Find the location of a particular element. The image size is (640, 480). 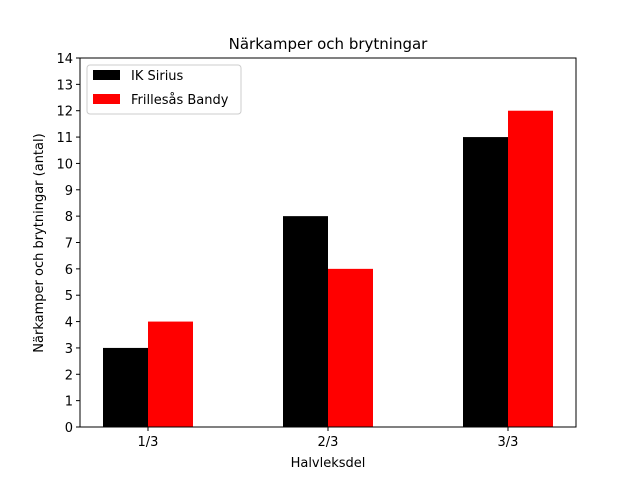

y-tick-label-12: 12 is located at coordinates (64, 112).